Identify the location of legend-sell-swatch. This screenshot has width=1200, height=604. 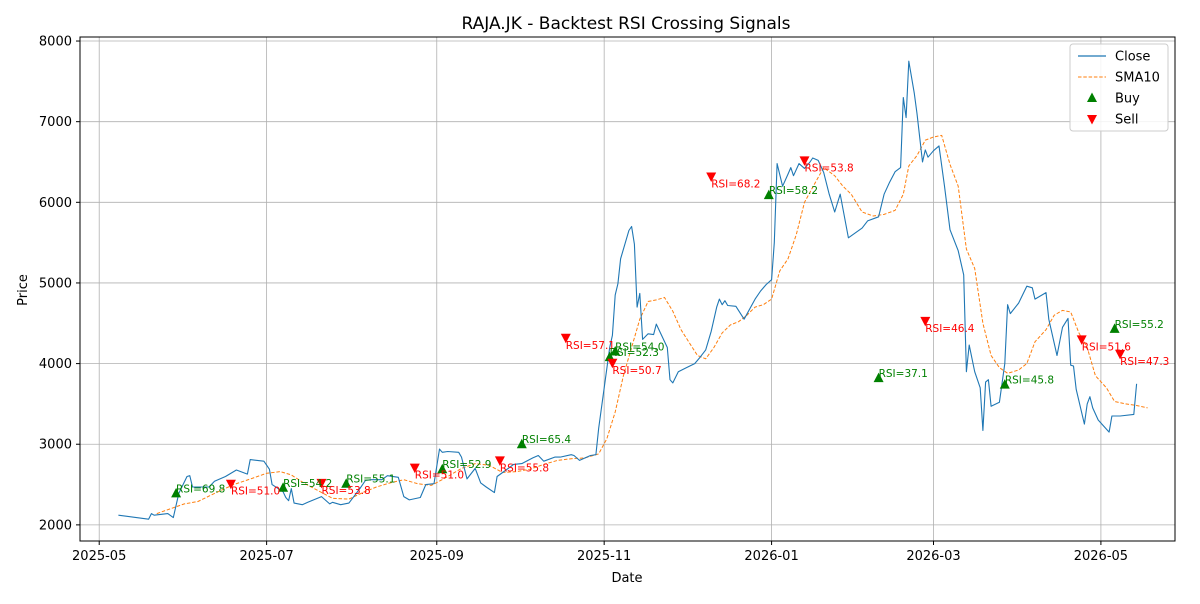
(1092, 120).